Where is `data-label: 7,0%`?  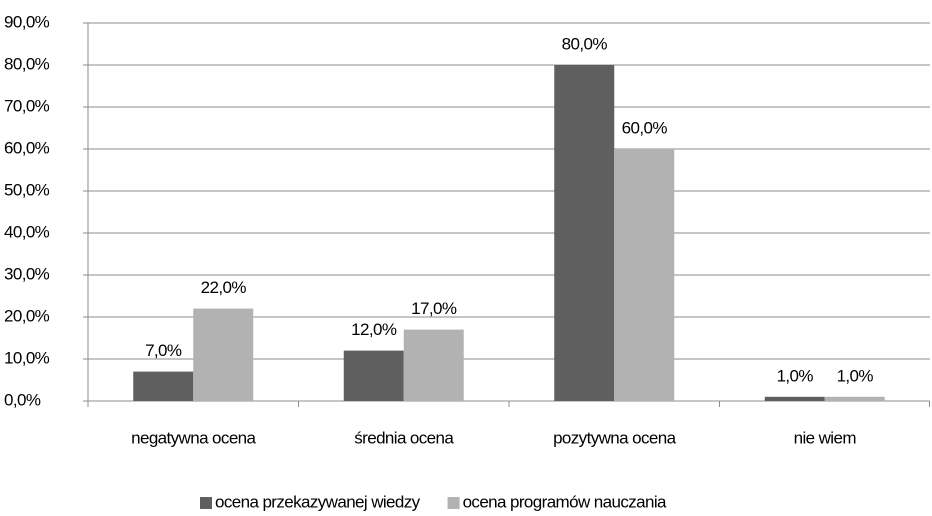 data-label: 7,0% is located at coordinates (163, 350).